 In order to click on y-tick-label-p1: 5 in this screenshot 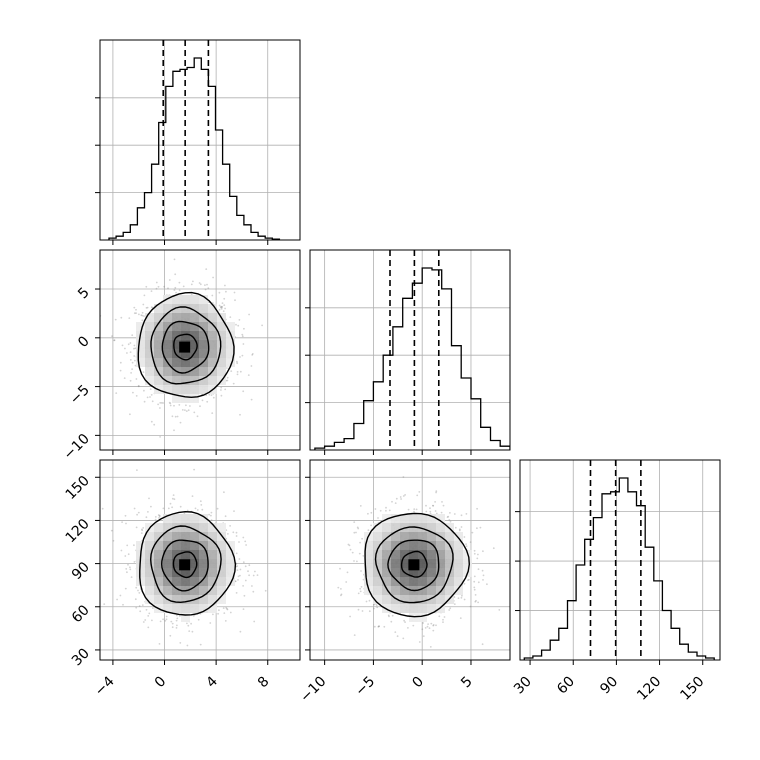, I will do `click(84, 294)`.